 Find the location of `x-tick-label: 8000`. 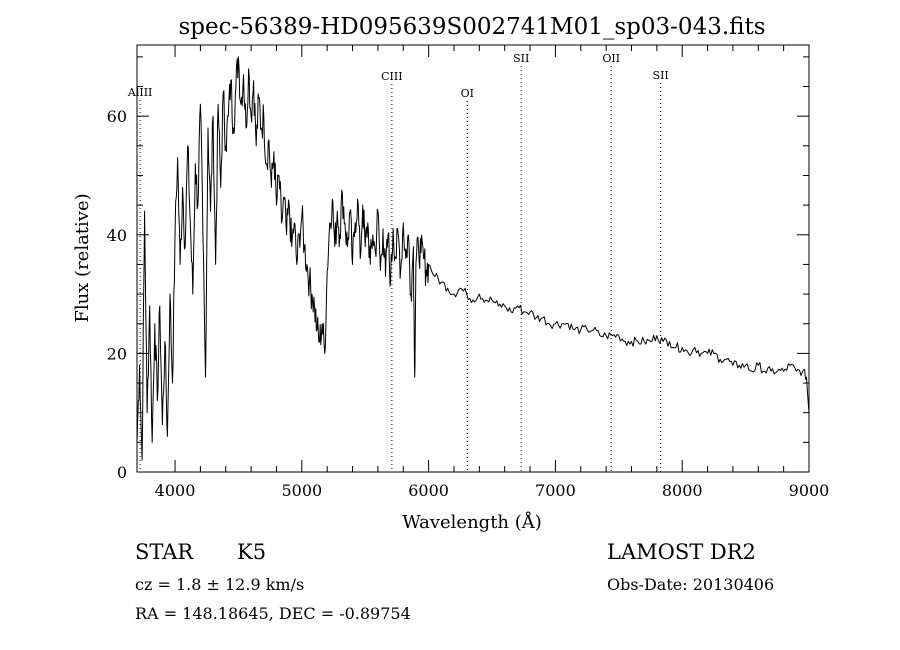

x-tick-label: 8000 is located at coordinates (682, 490).